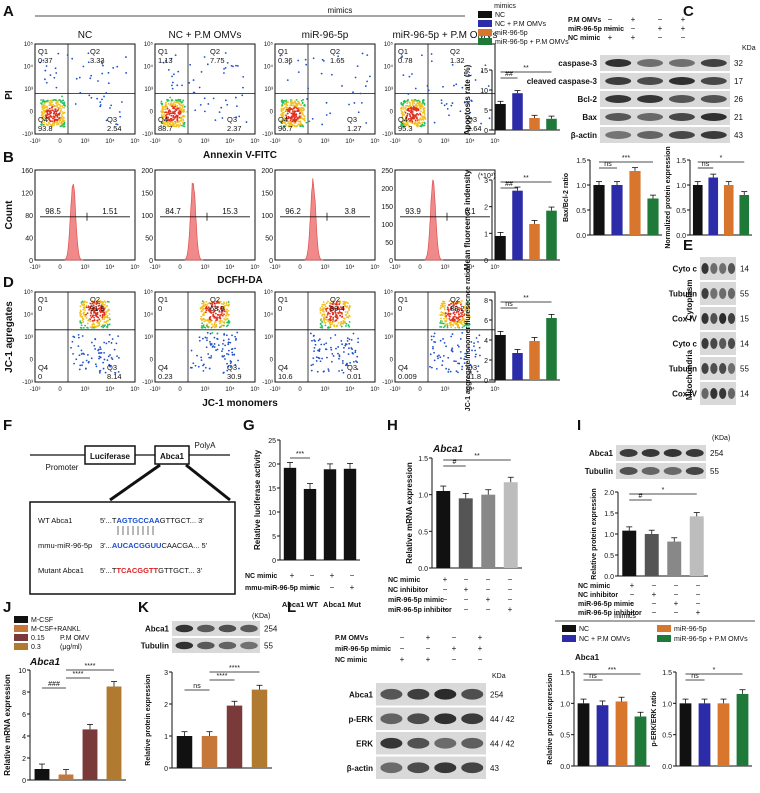 The height and width of the screenshot is (793, 760). I want to click on chart-title: Abca1, so click(44, 662).